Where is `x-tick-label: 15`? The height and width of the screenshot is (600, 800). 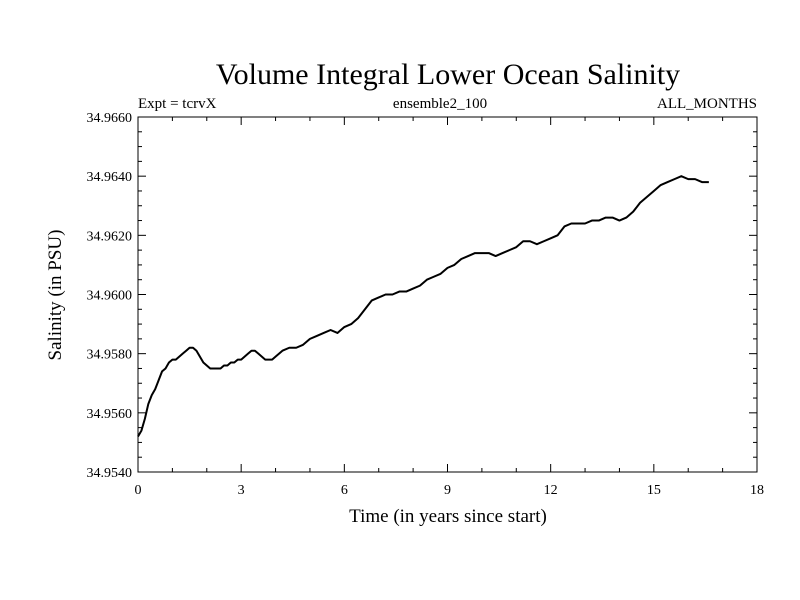
x-tick-label: 15 is located at coordinates (654, 490).